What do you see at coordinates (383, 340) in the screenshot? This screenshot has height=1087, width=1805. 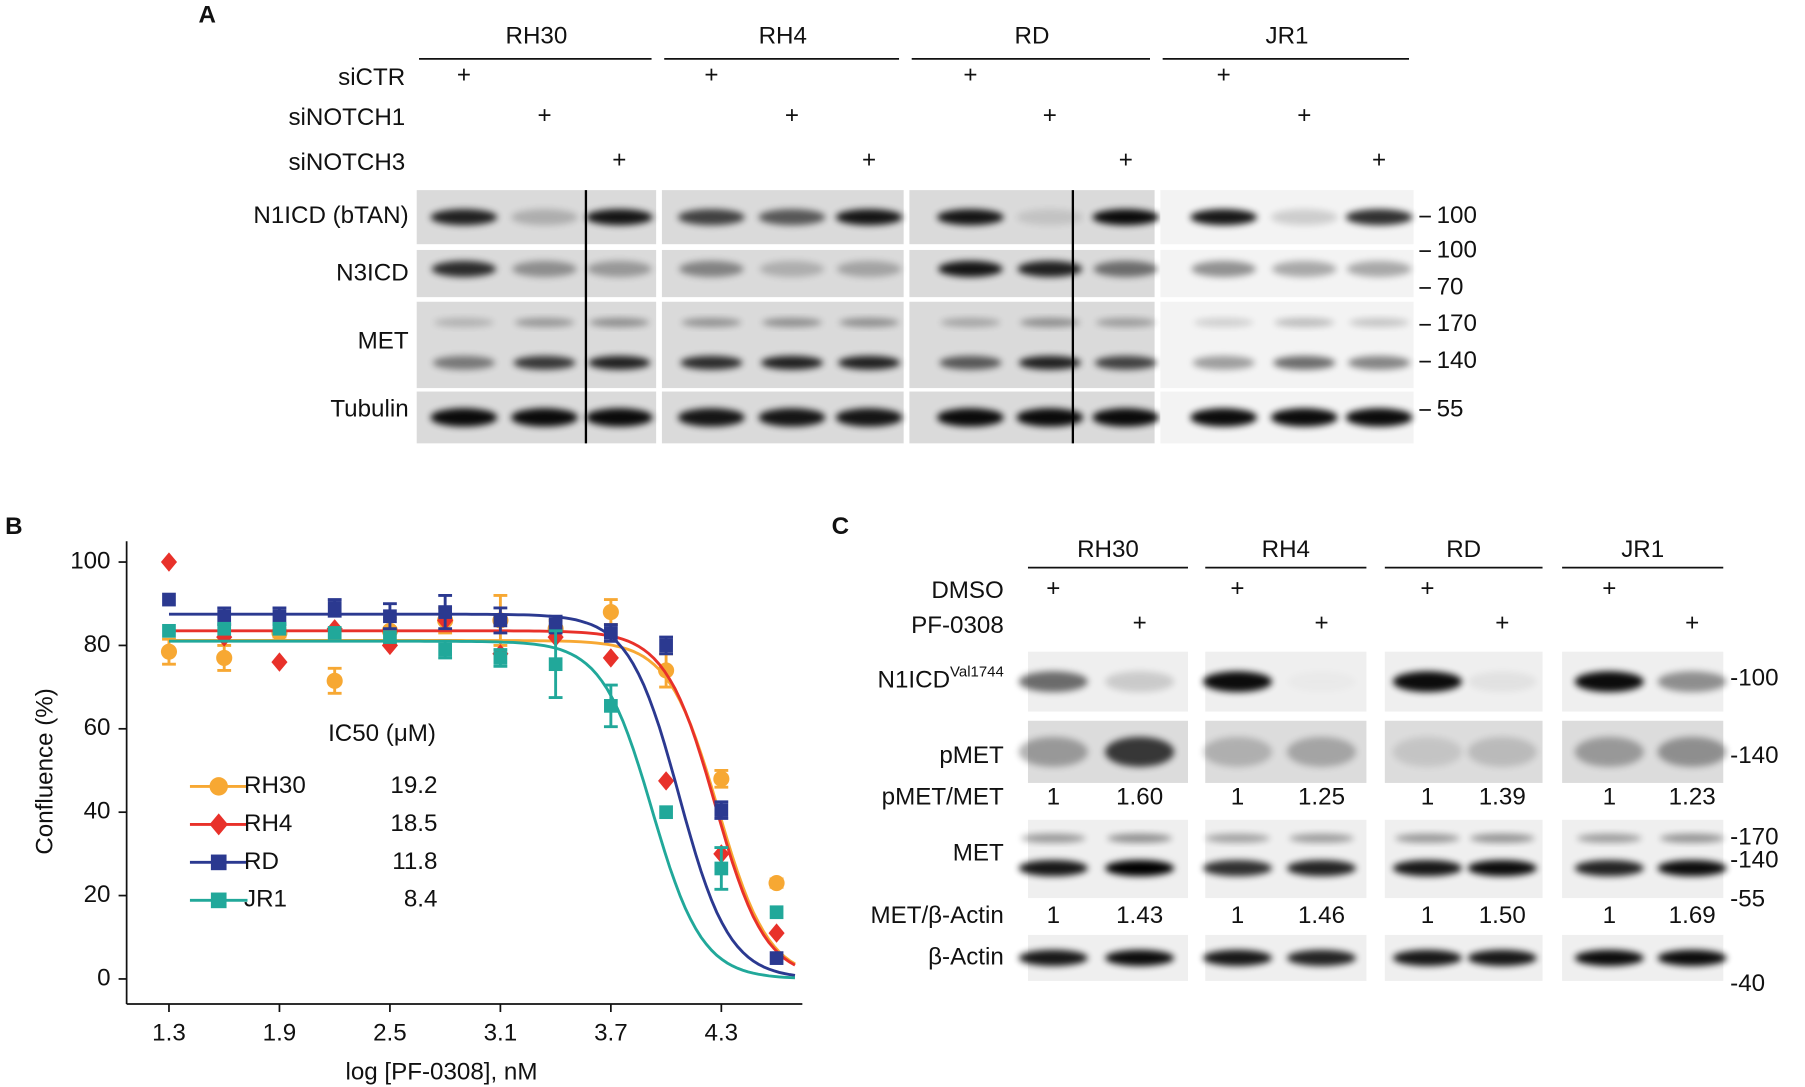 I see `blot-label: MET` at bounding box center [383, 340].